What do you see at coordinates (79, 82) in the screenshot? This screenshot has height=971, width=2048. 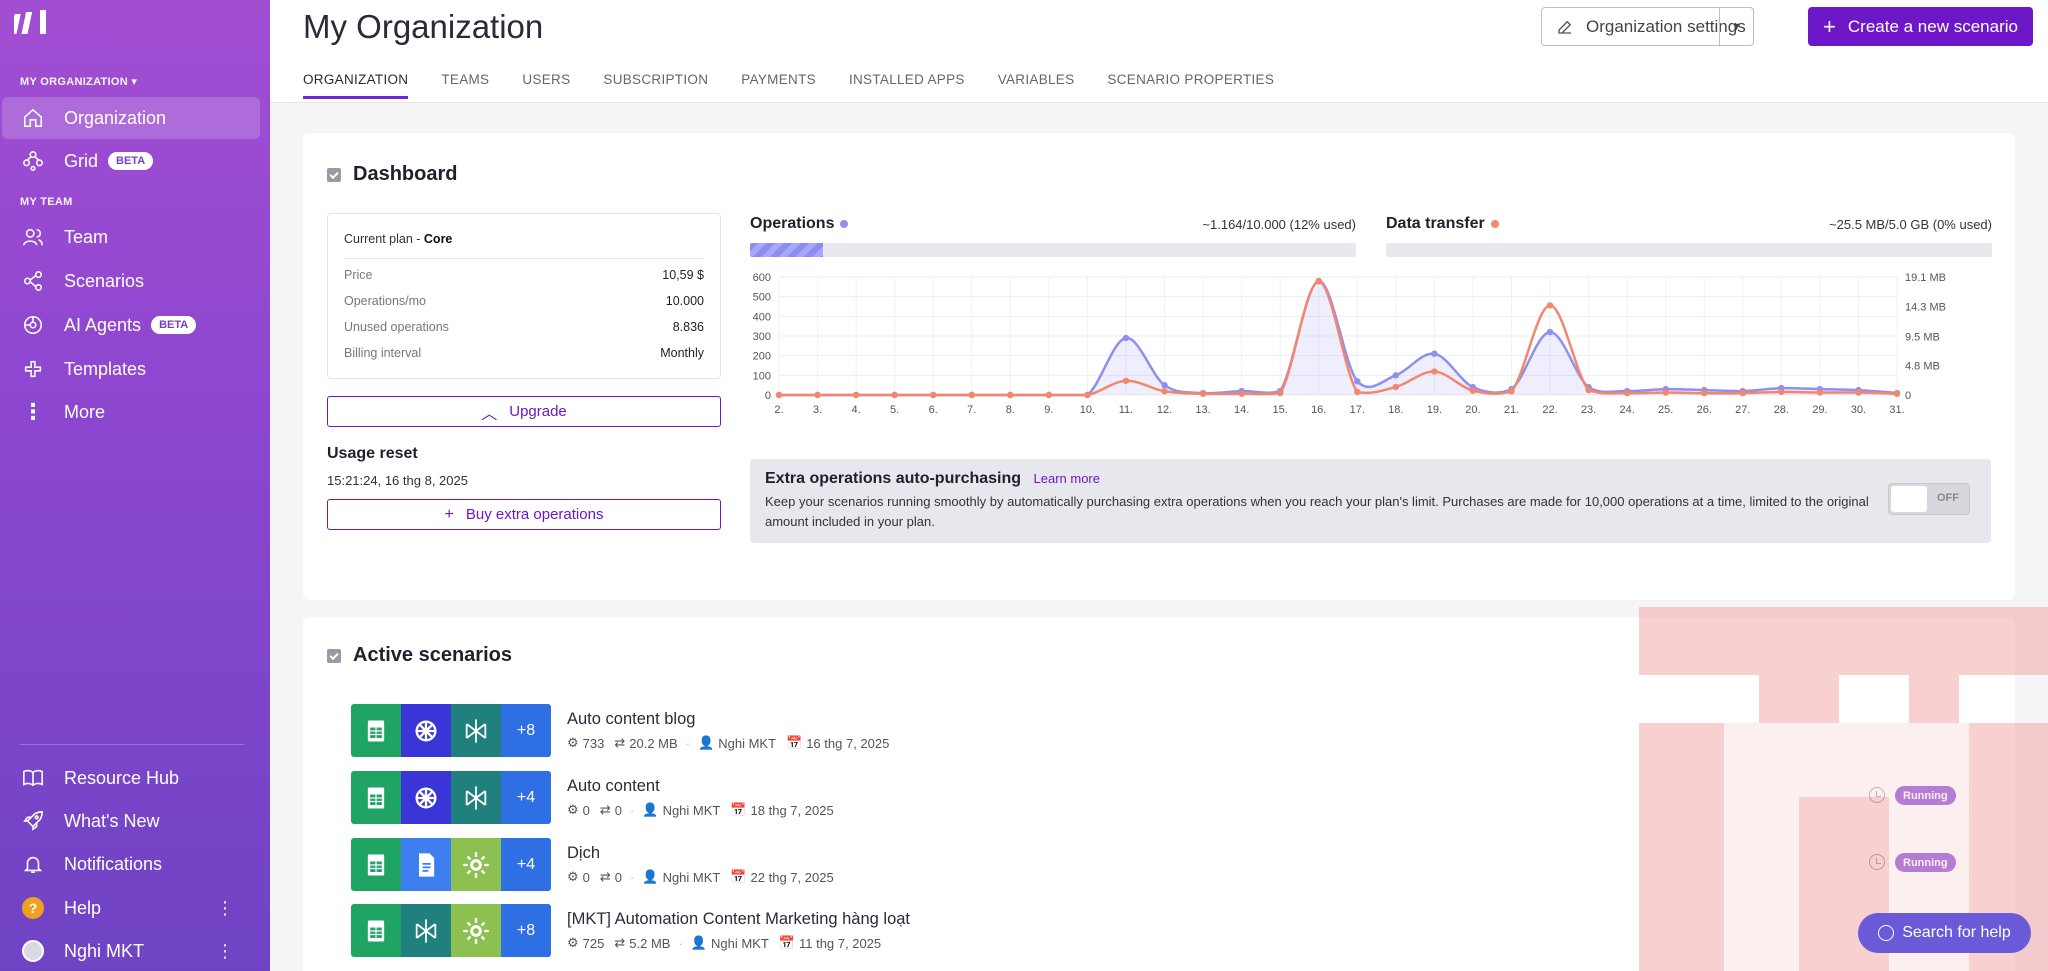 I see `org-section-label: MY ORGANIZATION ▾` at bounding box center [79, 82].